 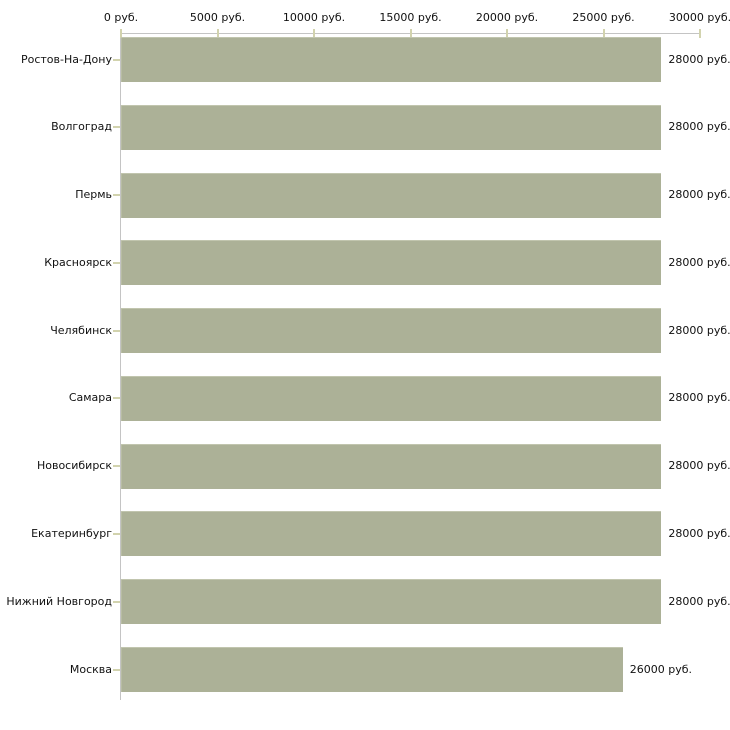 What do you see at coordinates (81, 330) in the screenshot?
I see `category-label: Челябинск` at bounding box center [81, 330].